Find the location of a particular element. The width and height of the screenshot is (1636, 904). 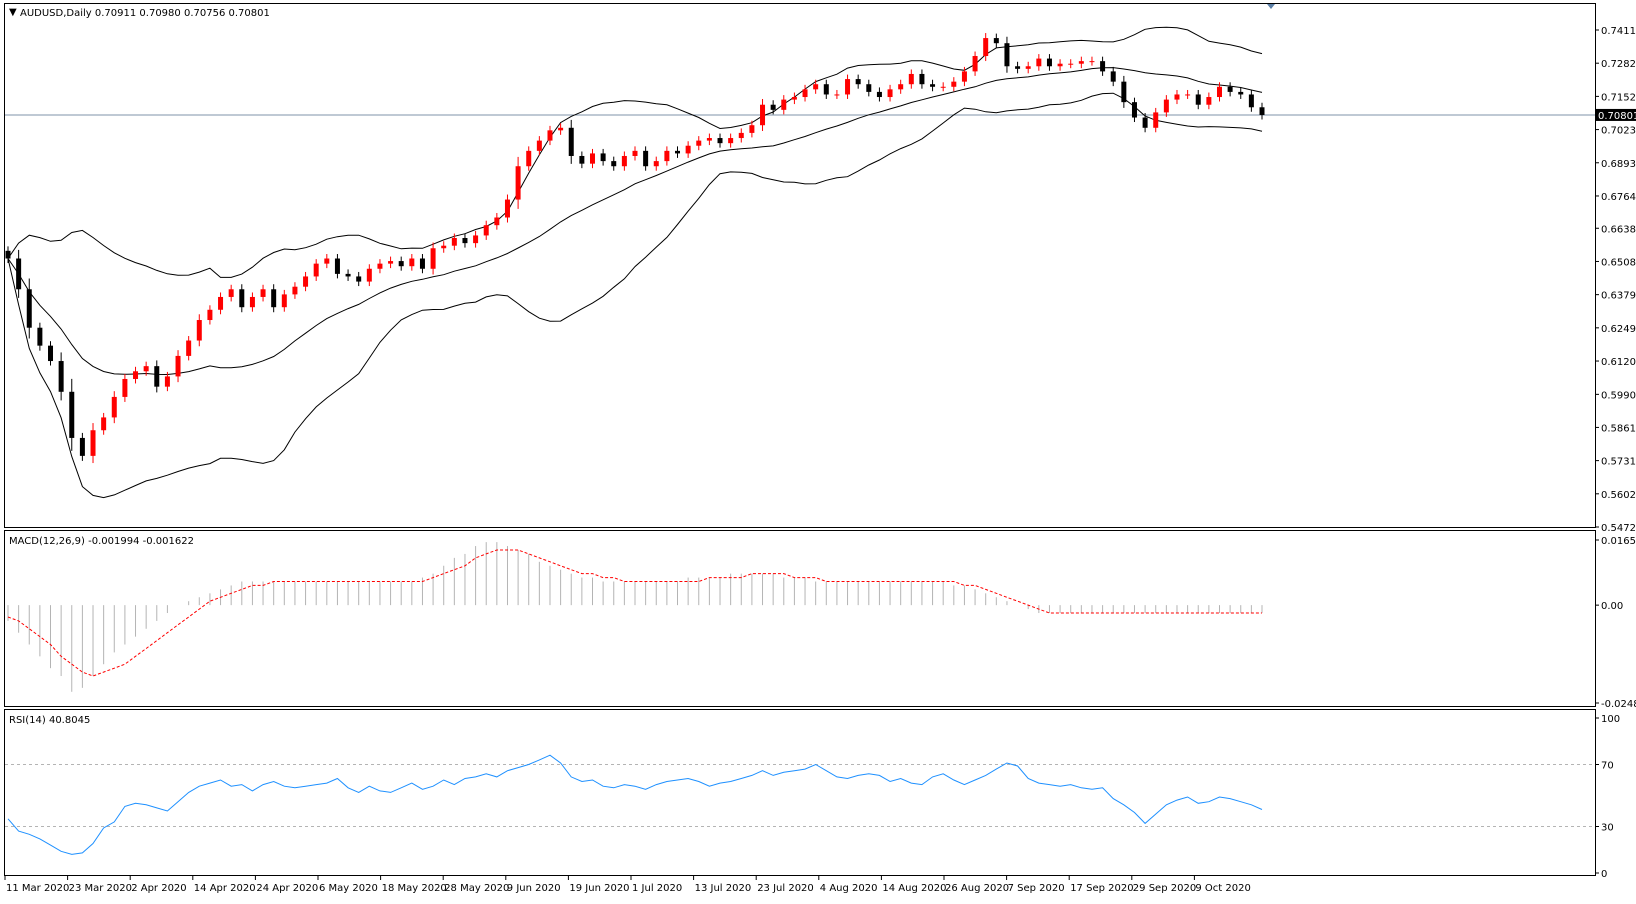

date-tick-label: 28 May 2020 is located at coordinates (476, 888).